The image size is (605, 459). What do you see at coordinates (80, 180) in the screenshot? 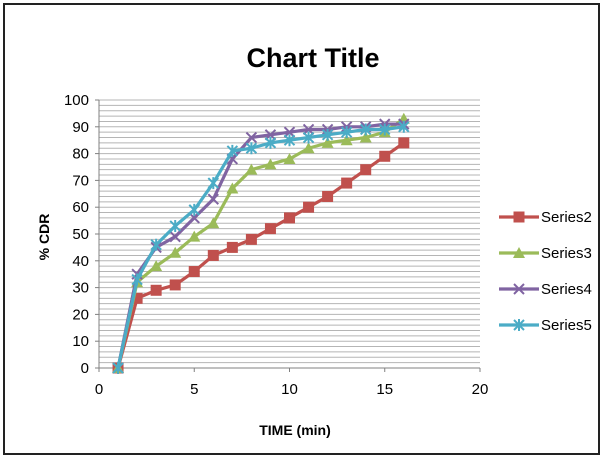
I see `y-tick-label: 70` at bounding box center [80, 180].